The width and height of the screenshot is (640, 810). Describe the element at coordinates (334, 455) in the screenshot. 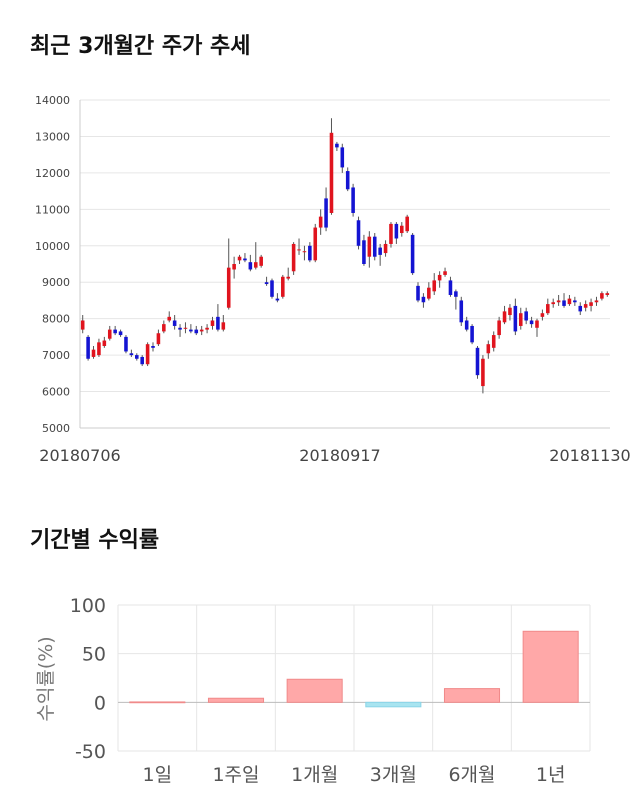

I see `candle-x-ticks: 20180706 20180917 20181130` at that location.